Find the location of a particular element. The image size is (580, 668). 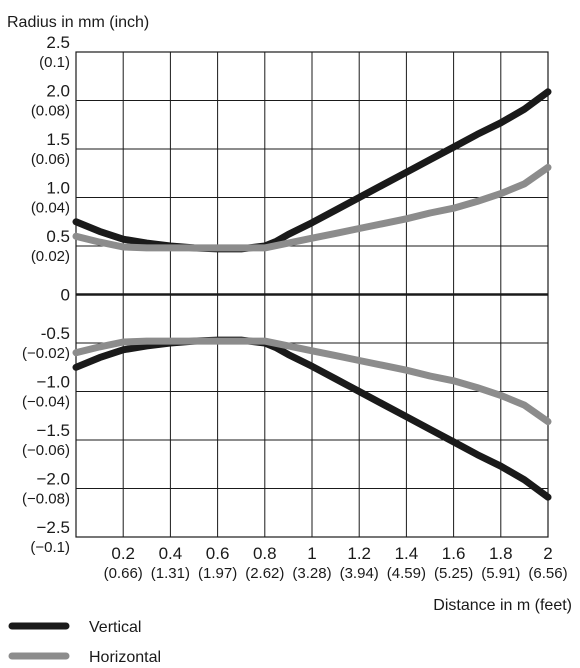

y-tick-sublabel: (−0.04) is located at coordinates (46, 402).